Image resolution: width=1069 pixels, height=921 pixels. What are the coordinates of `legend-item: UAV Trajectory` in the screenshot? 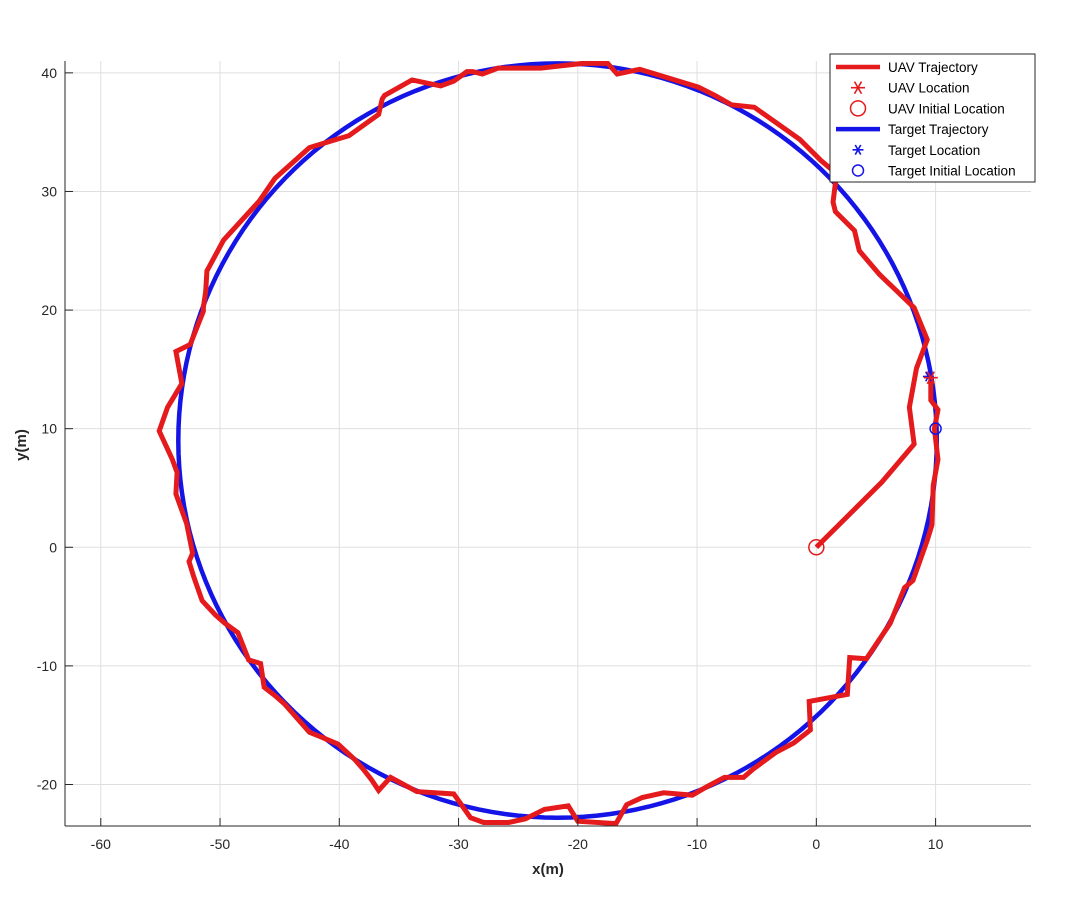 It's located at (907, 67).